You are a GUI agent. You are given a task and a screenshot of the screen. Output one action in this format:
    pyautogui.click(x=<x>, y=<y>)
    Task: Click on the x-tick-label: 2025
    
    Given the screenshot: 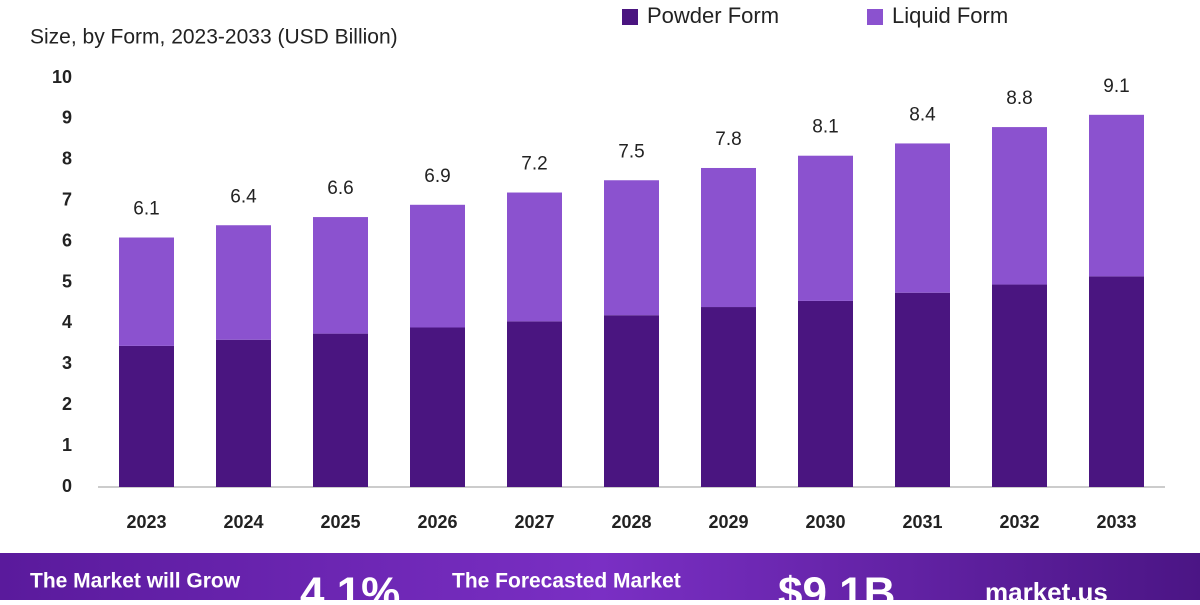 What is the action you would take?
    pyautogui.click(x=340, y=522)
    